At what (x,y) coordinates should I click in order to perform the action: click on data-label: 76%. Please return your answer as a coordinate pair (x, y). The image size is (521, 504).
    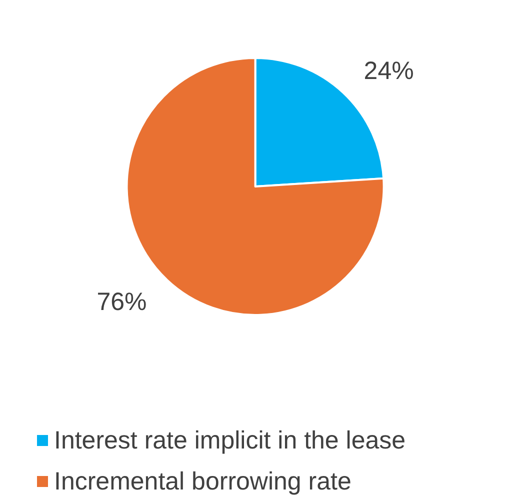
    Looking at the image, I should click on (121, 302).